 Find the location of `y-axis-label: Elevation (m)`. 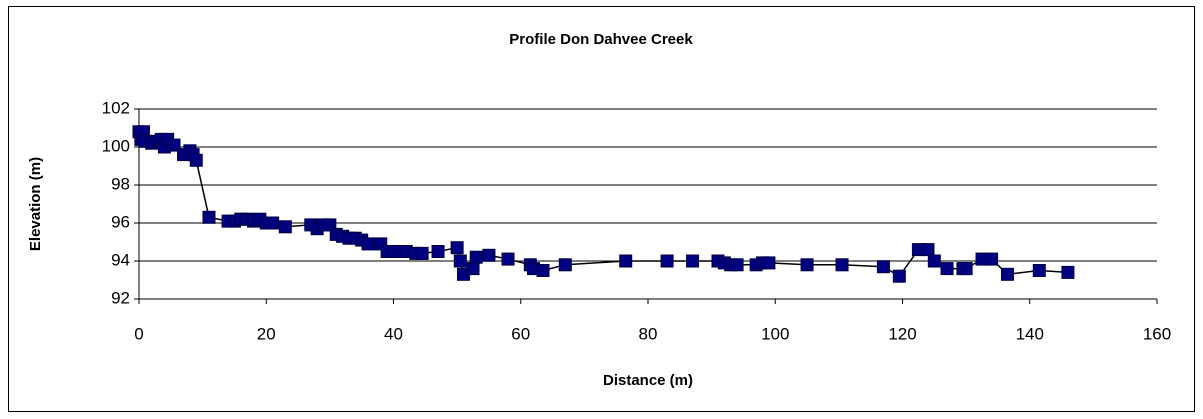

y-axis-label: Elevation (m) is located at coordinates (35, 204).